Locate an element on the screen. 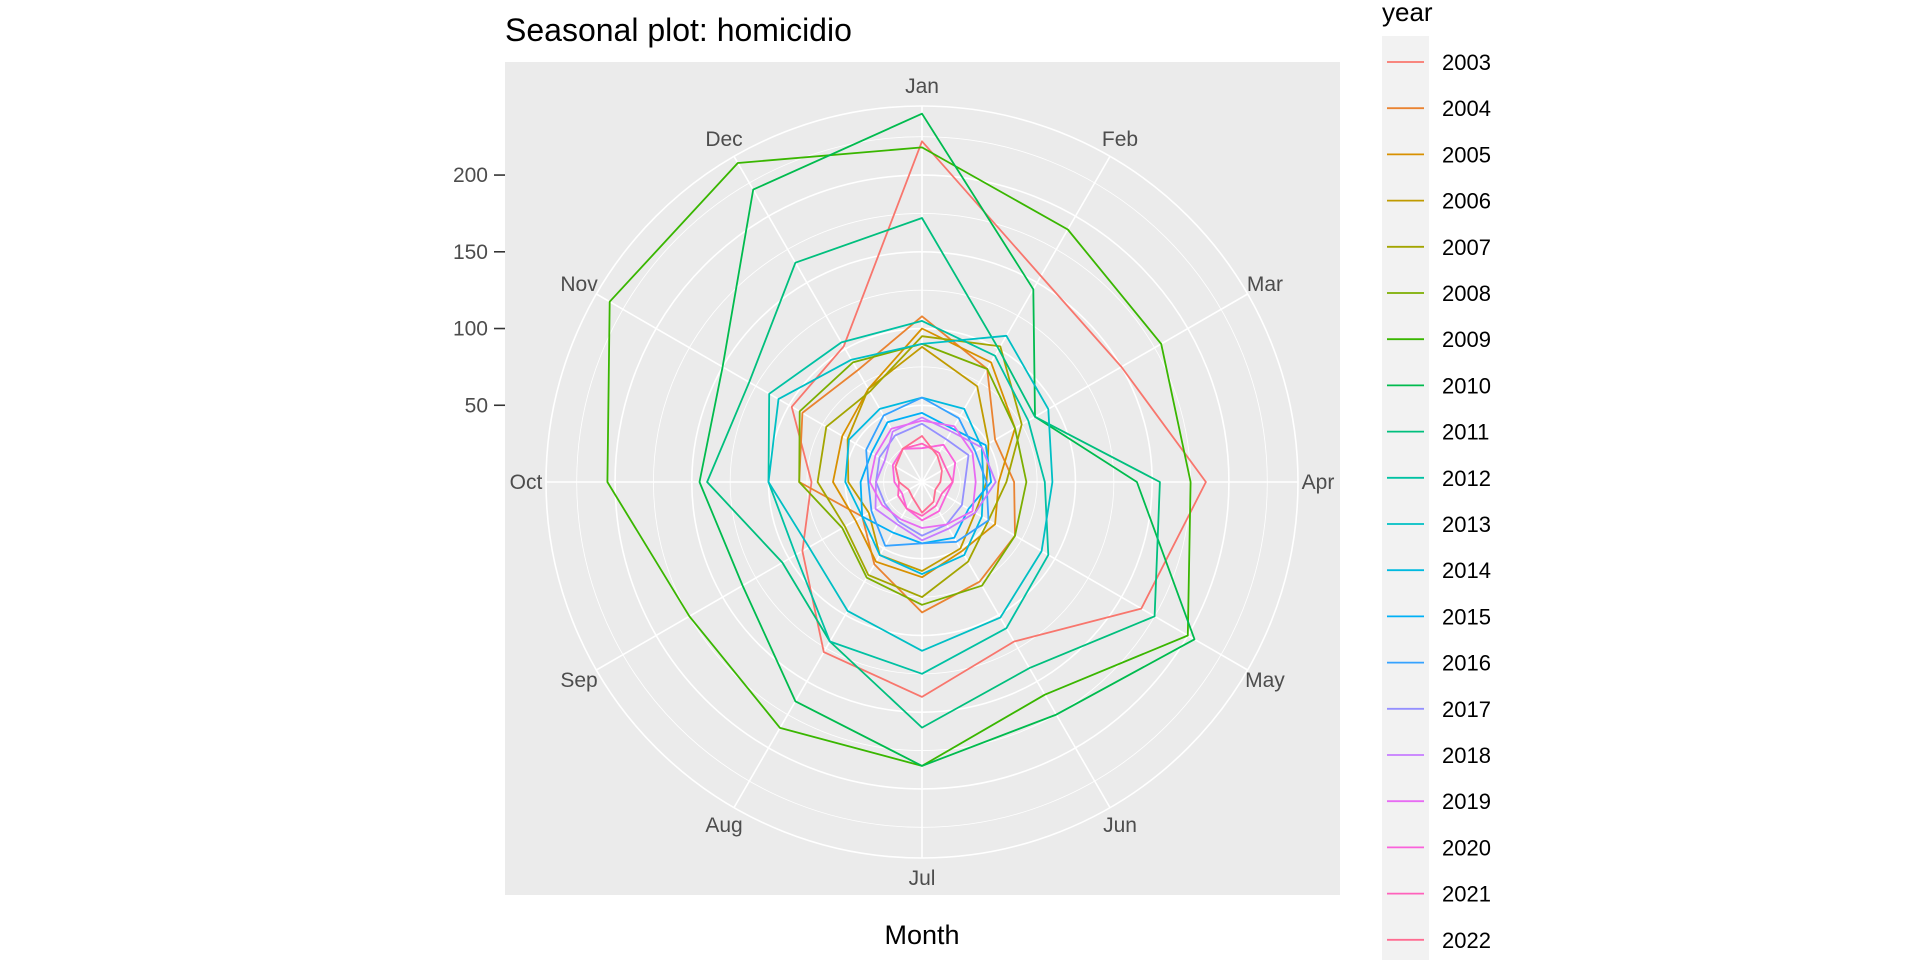 This screenshot has height=960, width=1920. legend-label-2021: 2021 is located at coordinates (1466, 894).